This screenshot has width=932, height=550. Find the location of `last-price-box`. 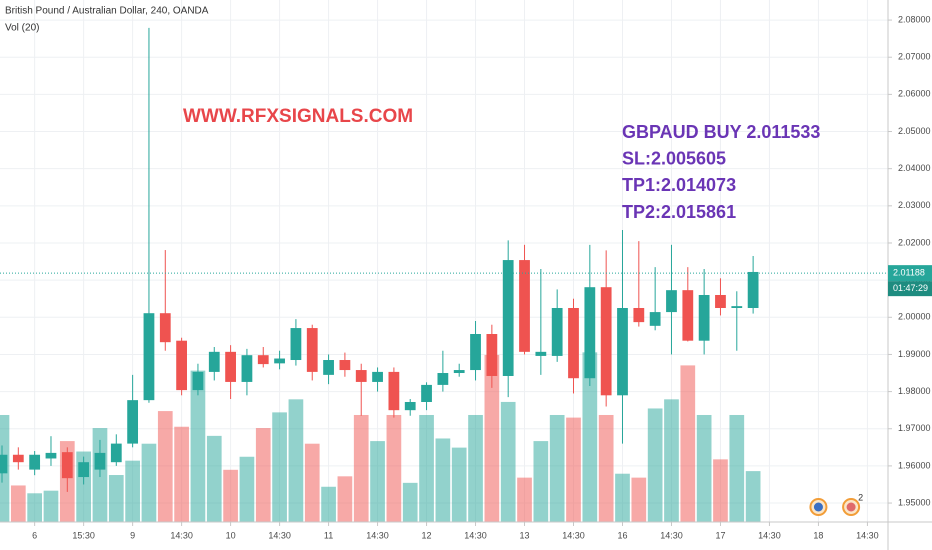

last-price-box is located at coordinates (910, 273).